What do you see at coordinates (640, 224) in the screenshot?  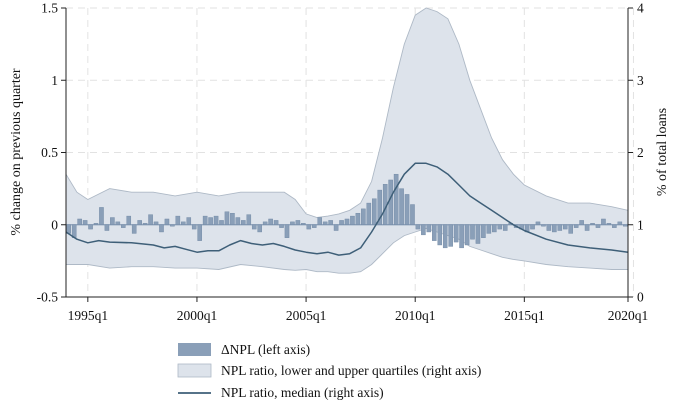 I see `right-tick-label: 1` at bounding box center [640, 224].